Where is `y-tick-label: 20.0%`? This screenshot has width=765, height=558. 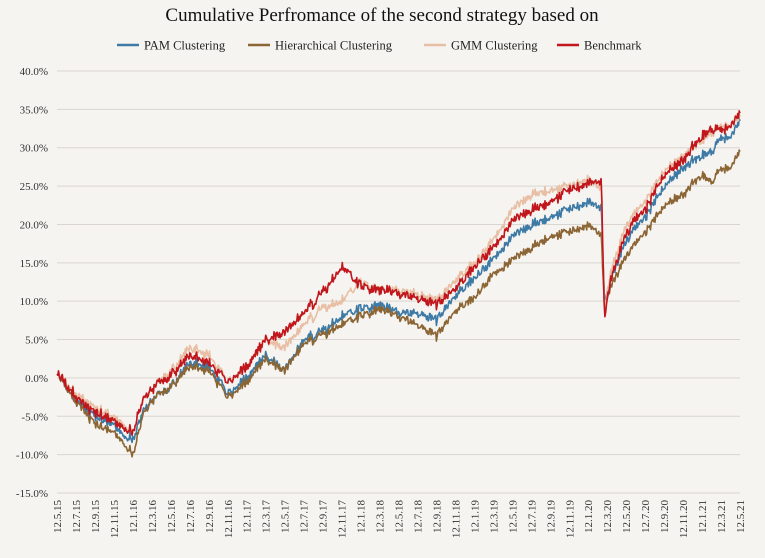
y-tick-label: 20.0% is located at coordinates (34, 225).